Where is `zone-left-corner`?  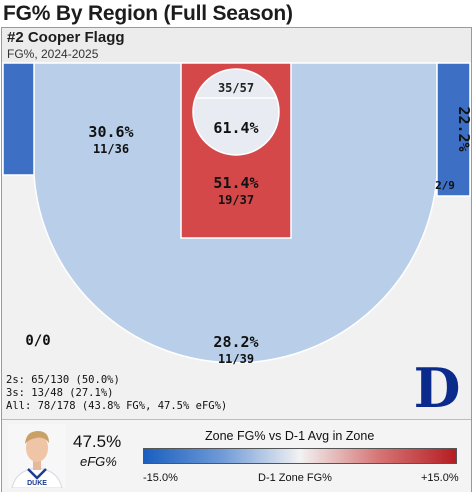
zone-left-corner is located at coordinates (18, 119).